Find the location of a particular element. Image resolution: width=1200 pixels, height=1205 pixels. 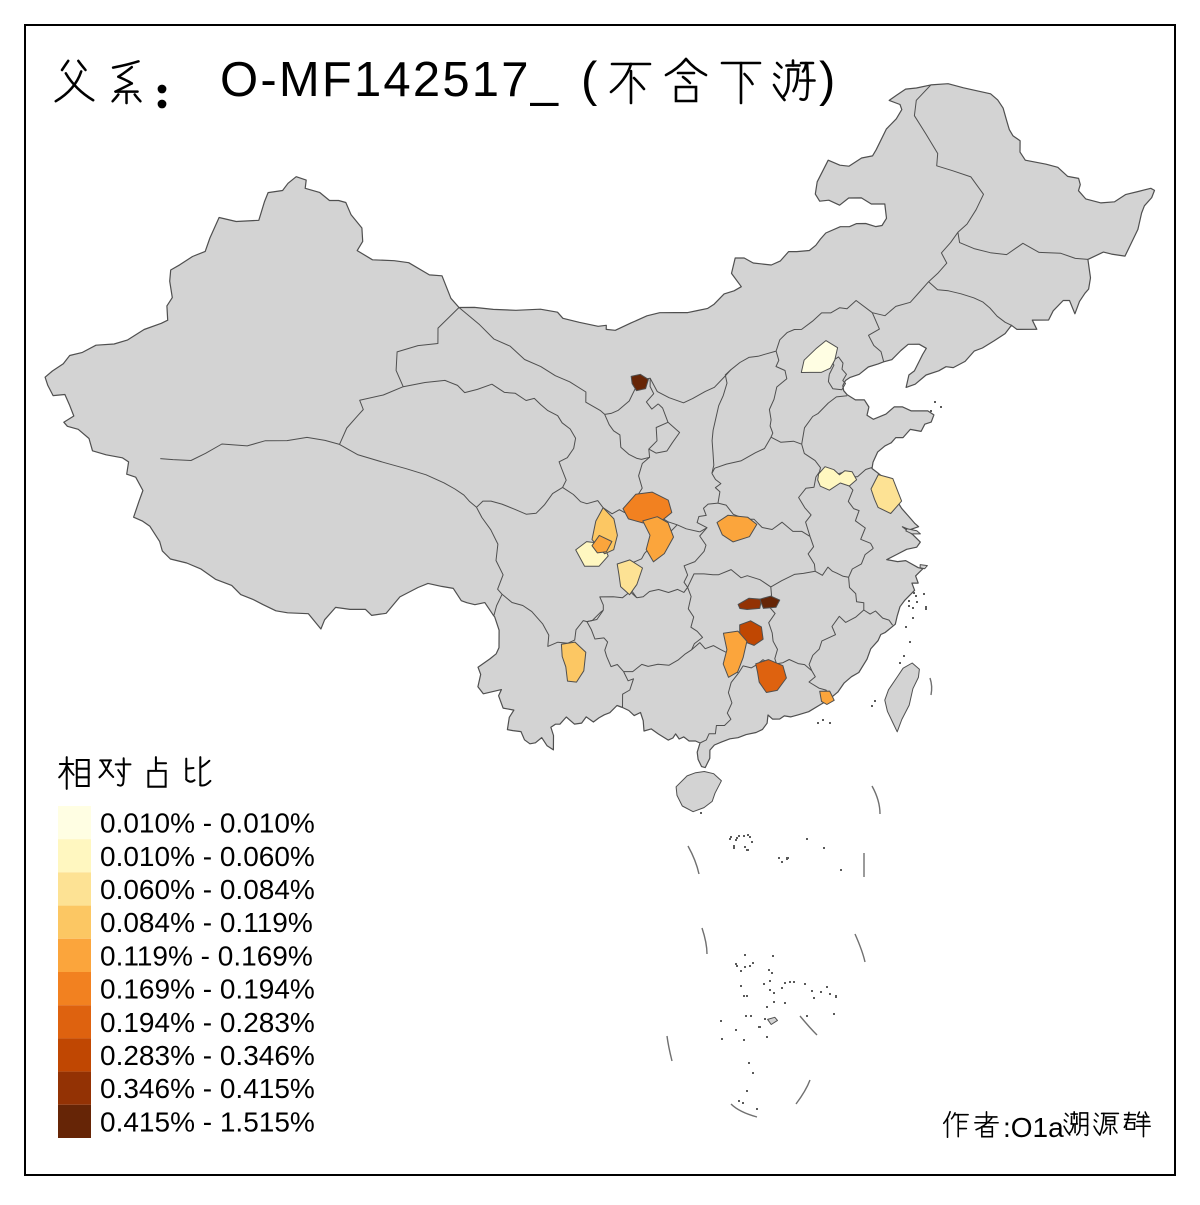

svg-text: 0.119% - 0.169% is located at coordinates (206, 955).